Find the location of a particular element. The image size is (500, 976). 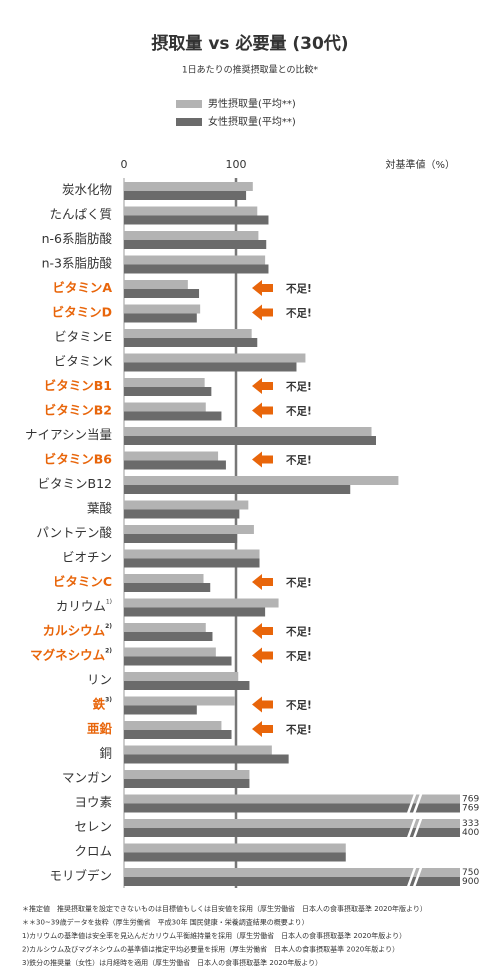

category-label: n-3系脂肪酸 is located at coordinates (77, 262).